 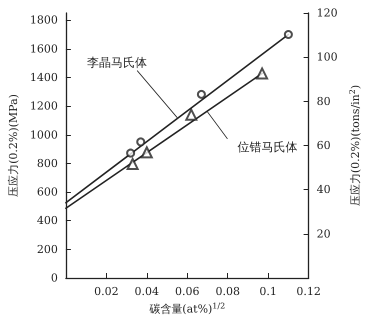 I want to click on y2-tick-label: 60, so click(x=323, y=145).